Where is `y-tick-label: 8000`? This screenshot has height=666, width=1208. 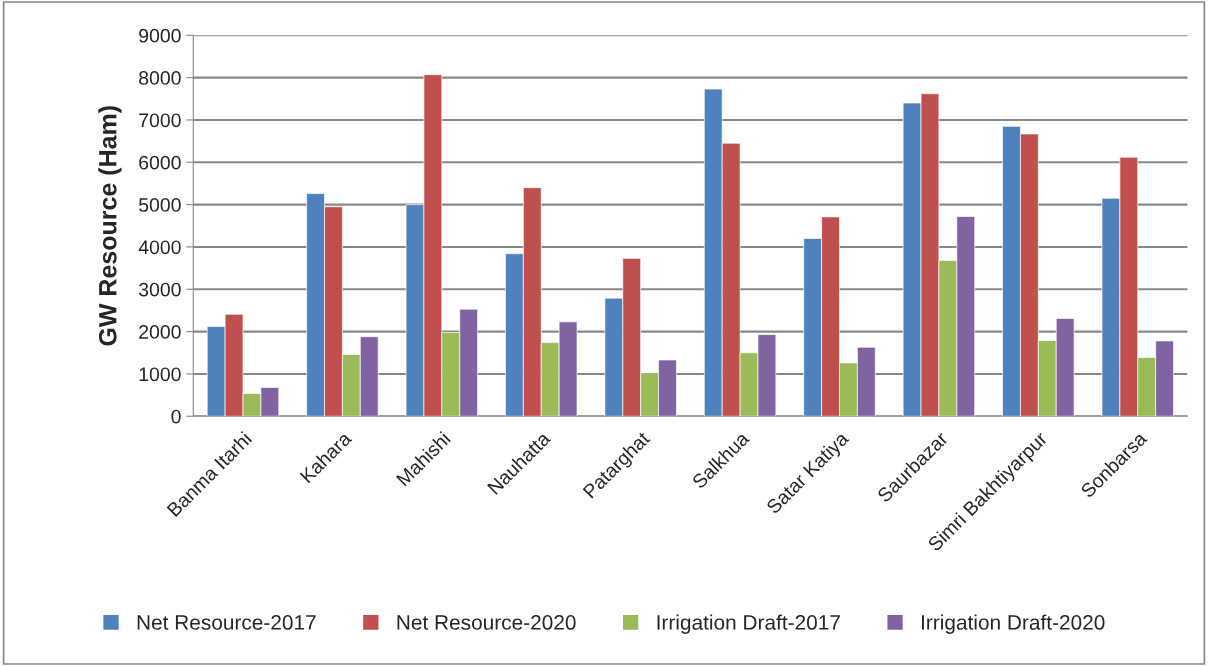 y-tick-label: 8000 is located at coordinates (160, 78).